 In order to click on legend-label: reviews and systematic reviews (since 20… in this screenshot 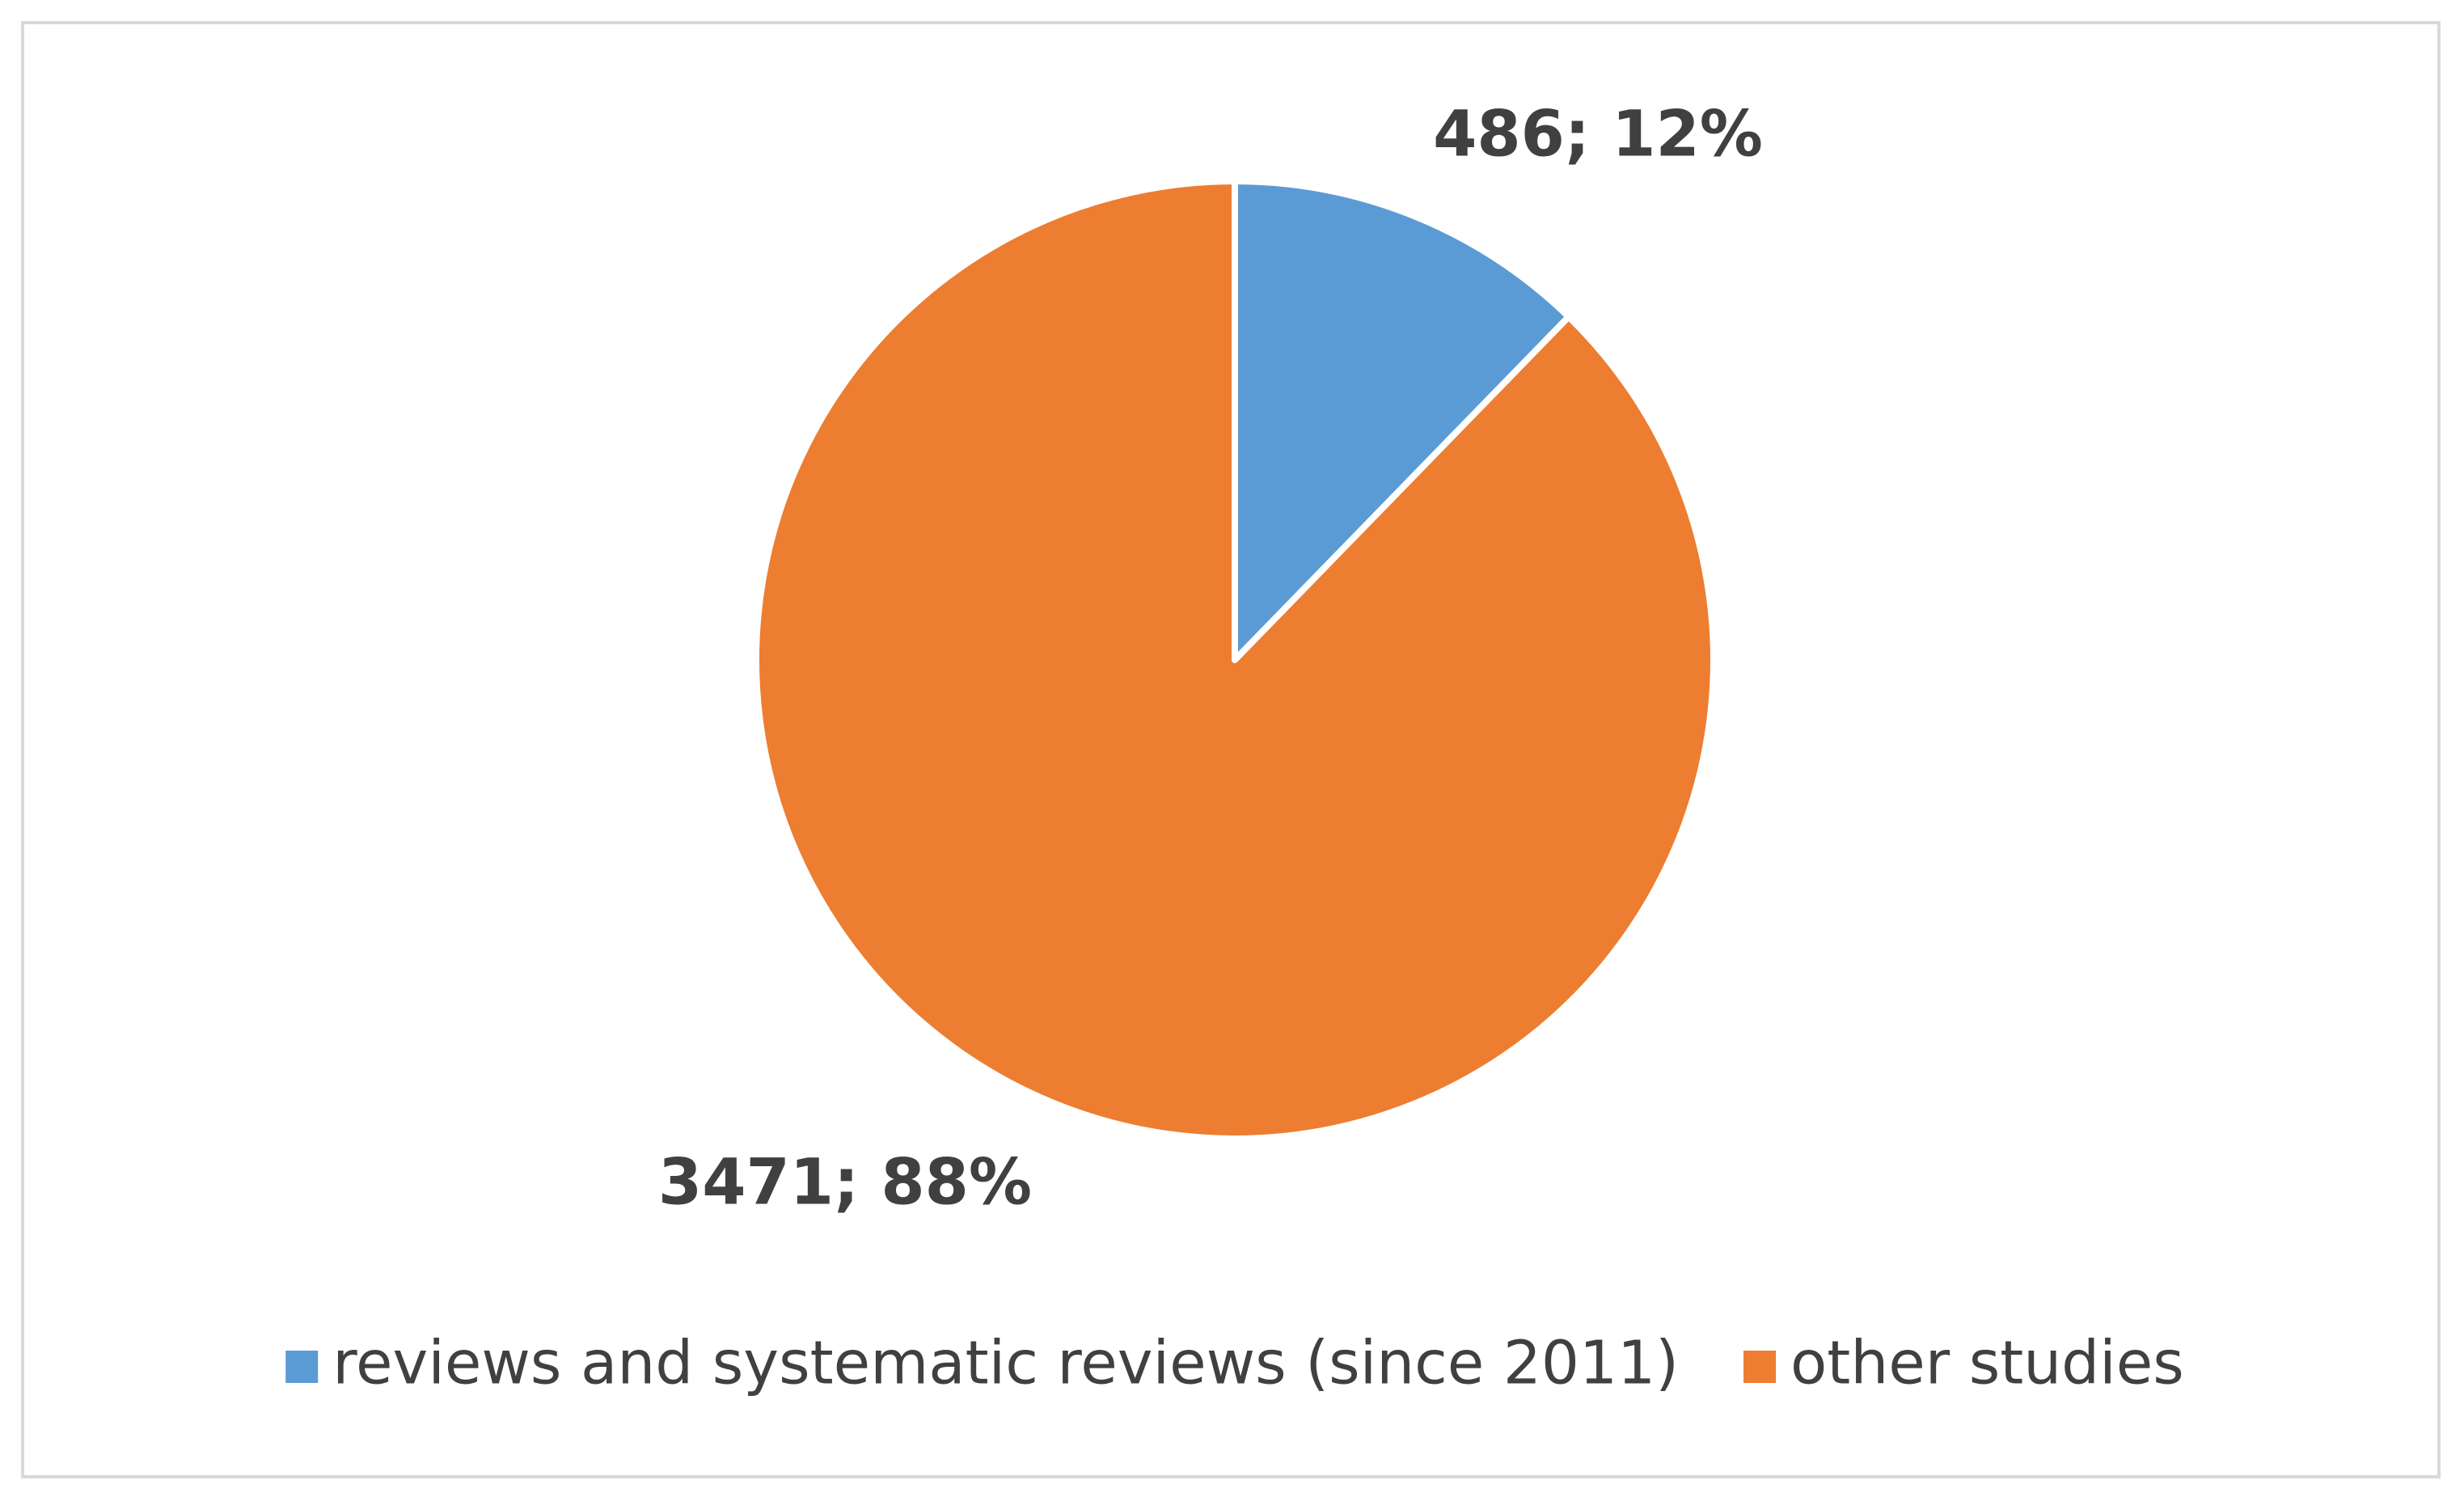, I will do `click(1005, 1364)`.